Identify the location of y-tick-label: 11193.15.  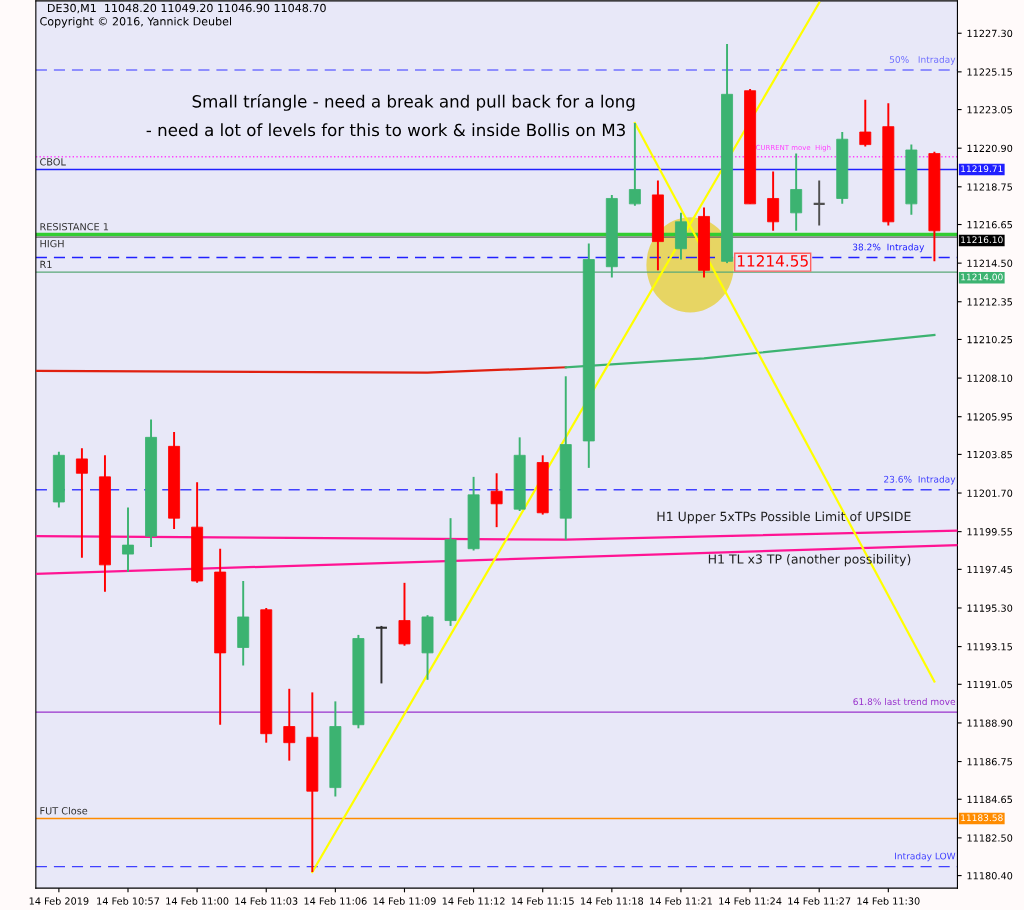
(990, 647).